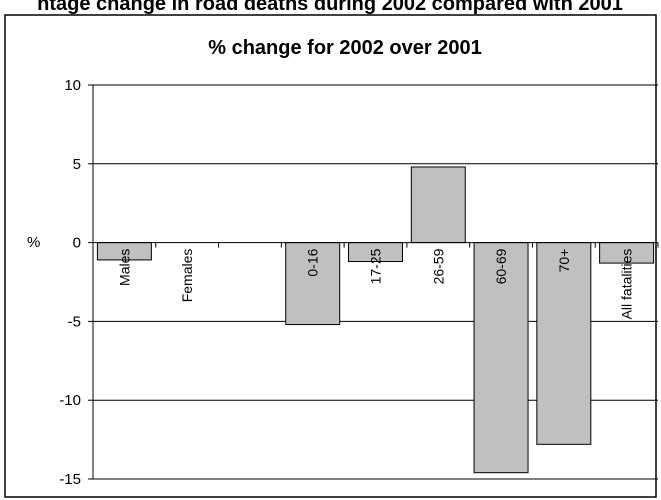 The height and width of the screenshot is (500, 661). I want to click on y-tick-label: 5, so click(77, 164).